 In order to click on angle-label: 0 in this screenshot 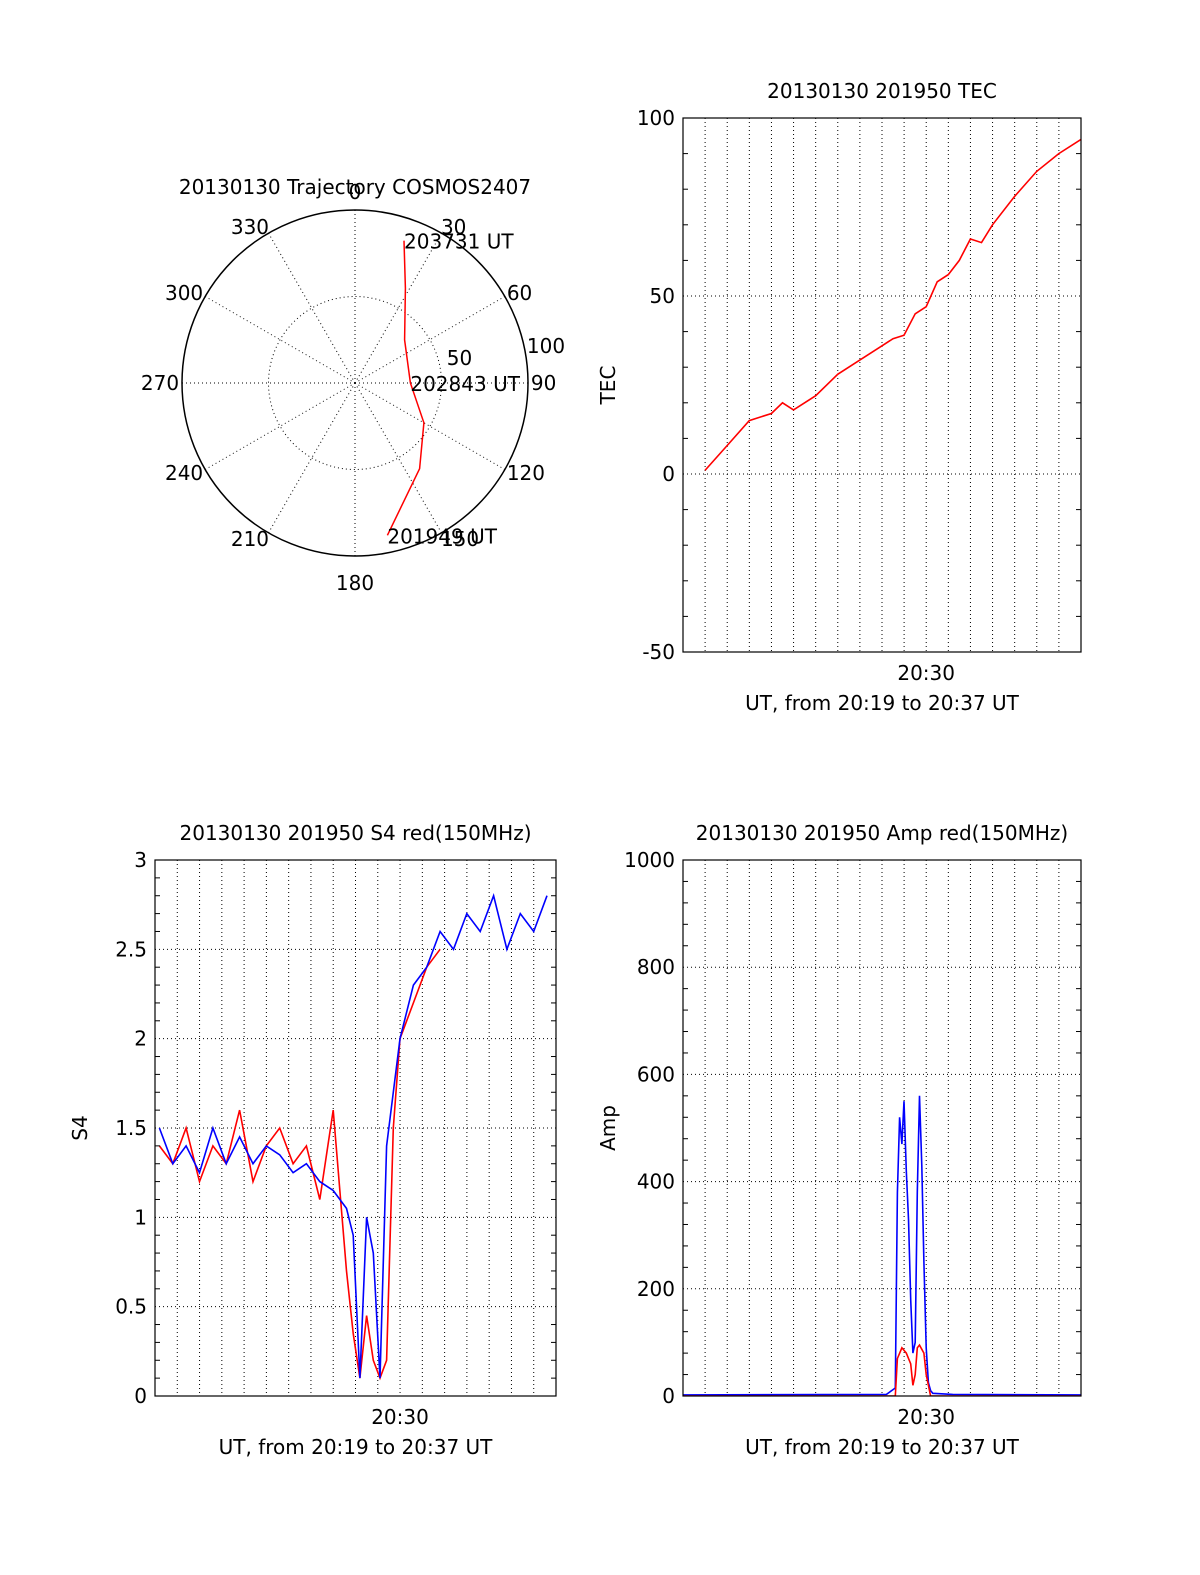, I will do `click(355, 192)`.